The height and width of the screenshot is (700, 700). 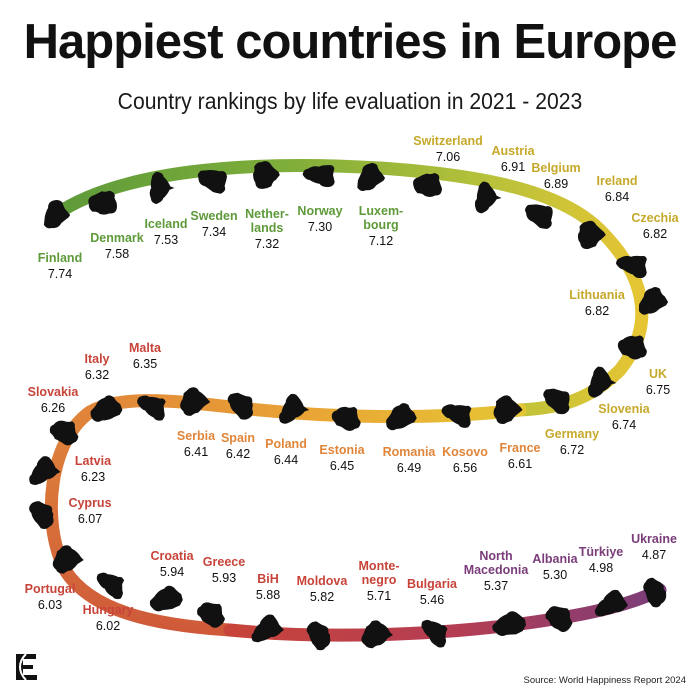 What do you see at coordinates (617, 181) in the screenshot?
I see `country-name-label: Ireland` at bounding box center [617, 181].